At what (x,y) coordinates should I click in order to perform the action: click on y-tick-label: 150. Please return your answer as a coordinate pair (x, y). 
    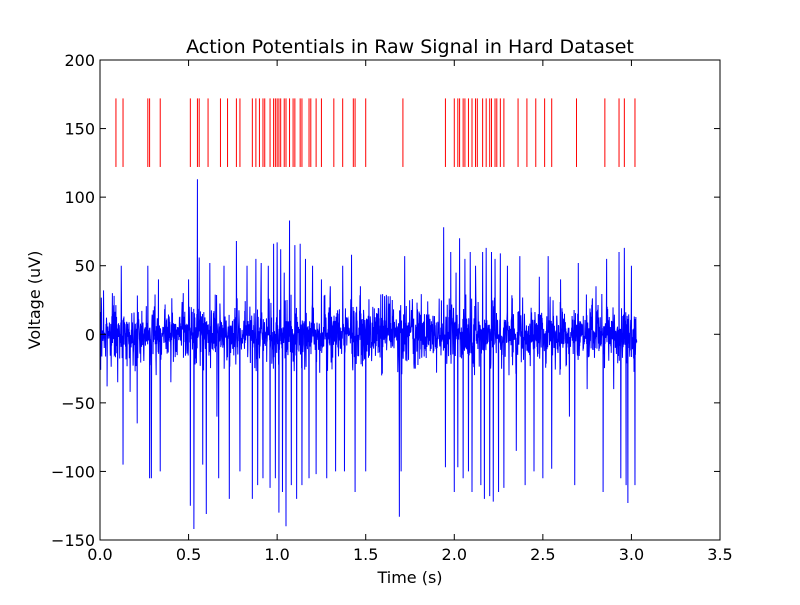
    Looking at the image, I should click on (79, 129).